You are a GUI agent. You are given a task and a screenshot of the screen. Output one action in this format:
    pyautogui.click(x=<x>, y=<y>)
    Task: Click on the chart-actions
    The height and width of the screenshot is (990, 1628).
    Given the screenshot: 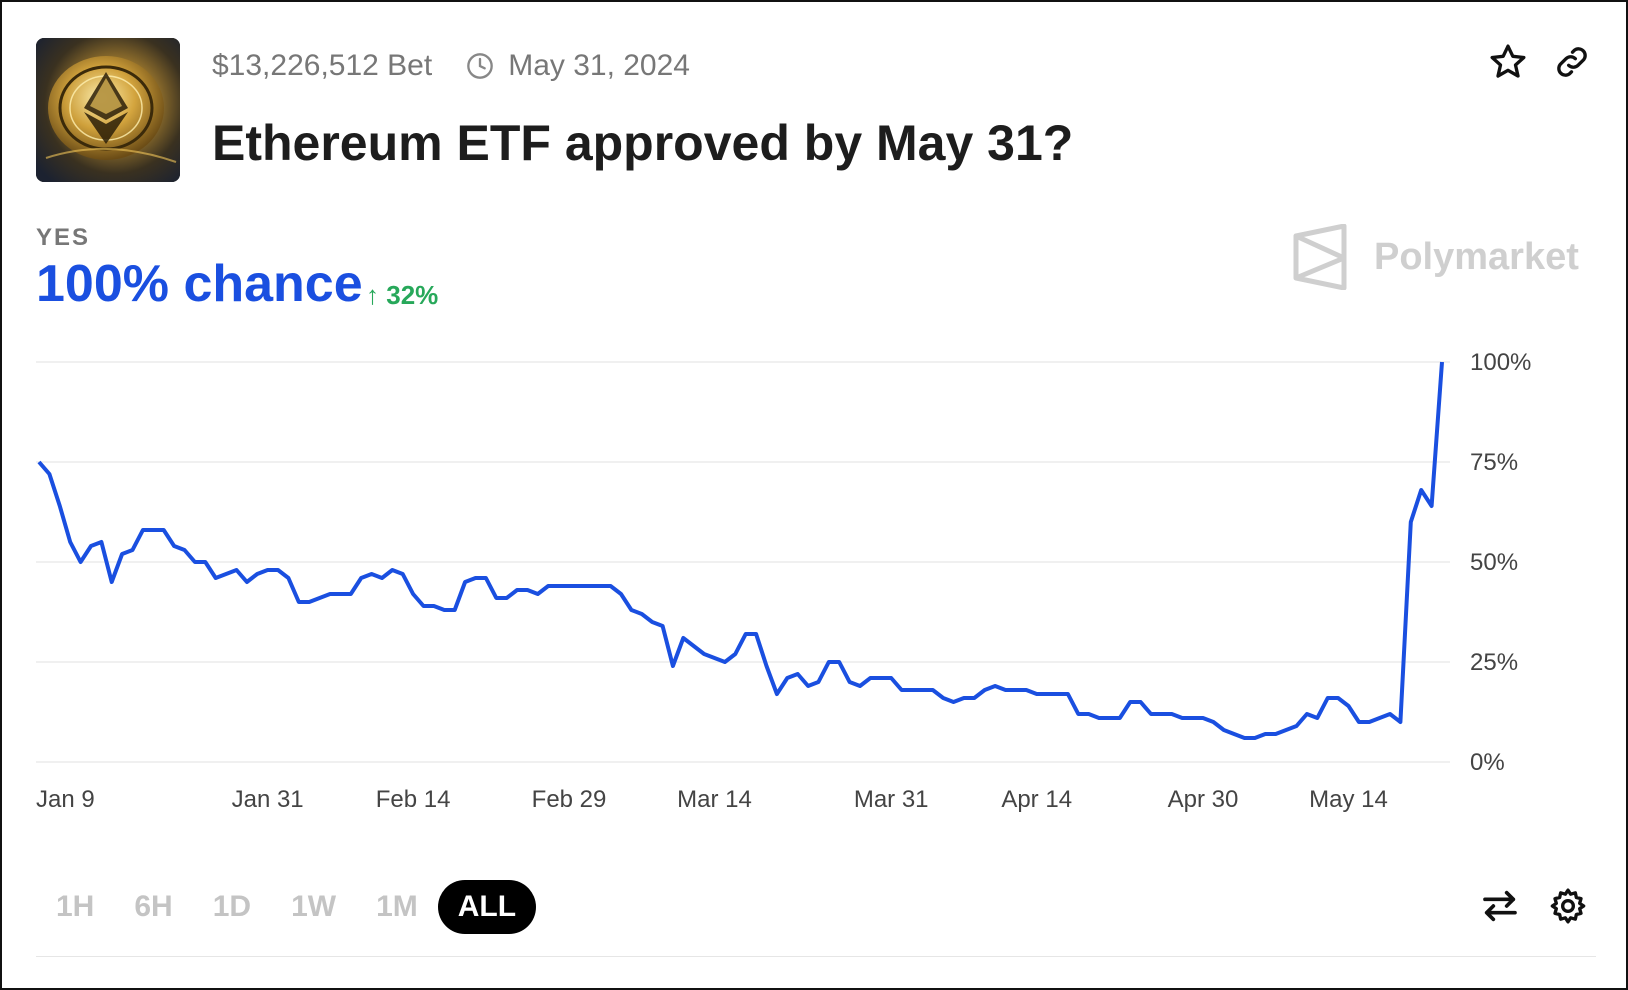 What is the action you would take?
    pyautogui.click(x=1534, y=906)
    